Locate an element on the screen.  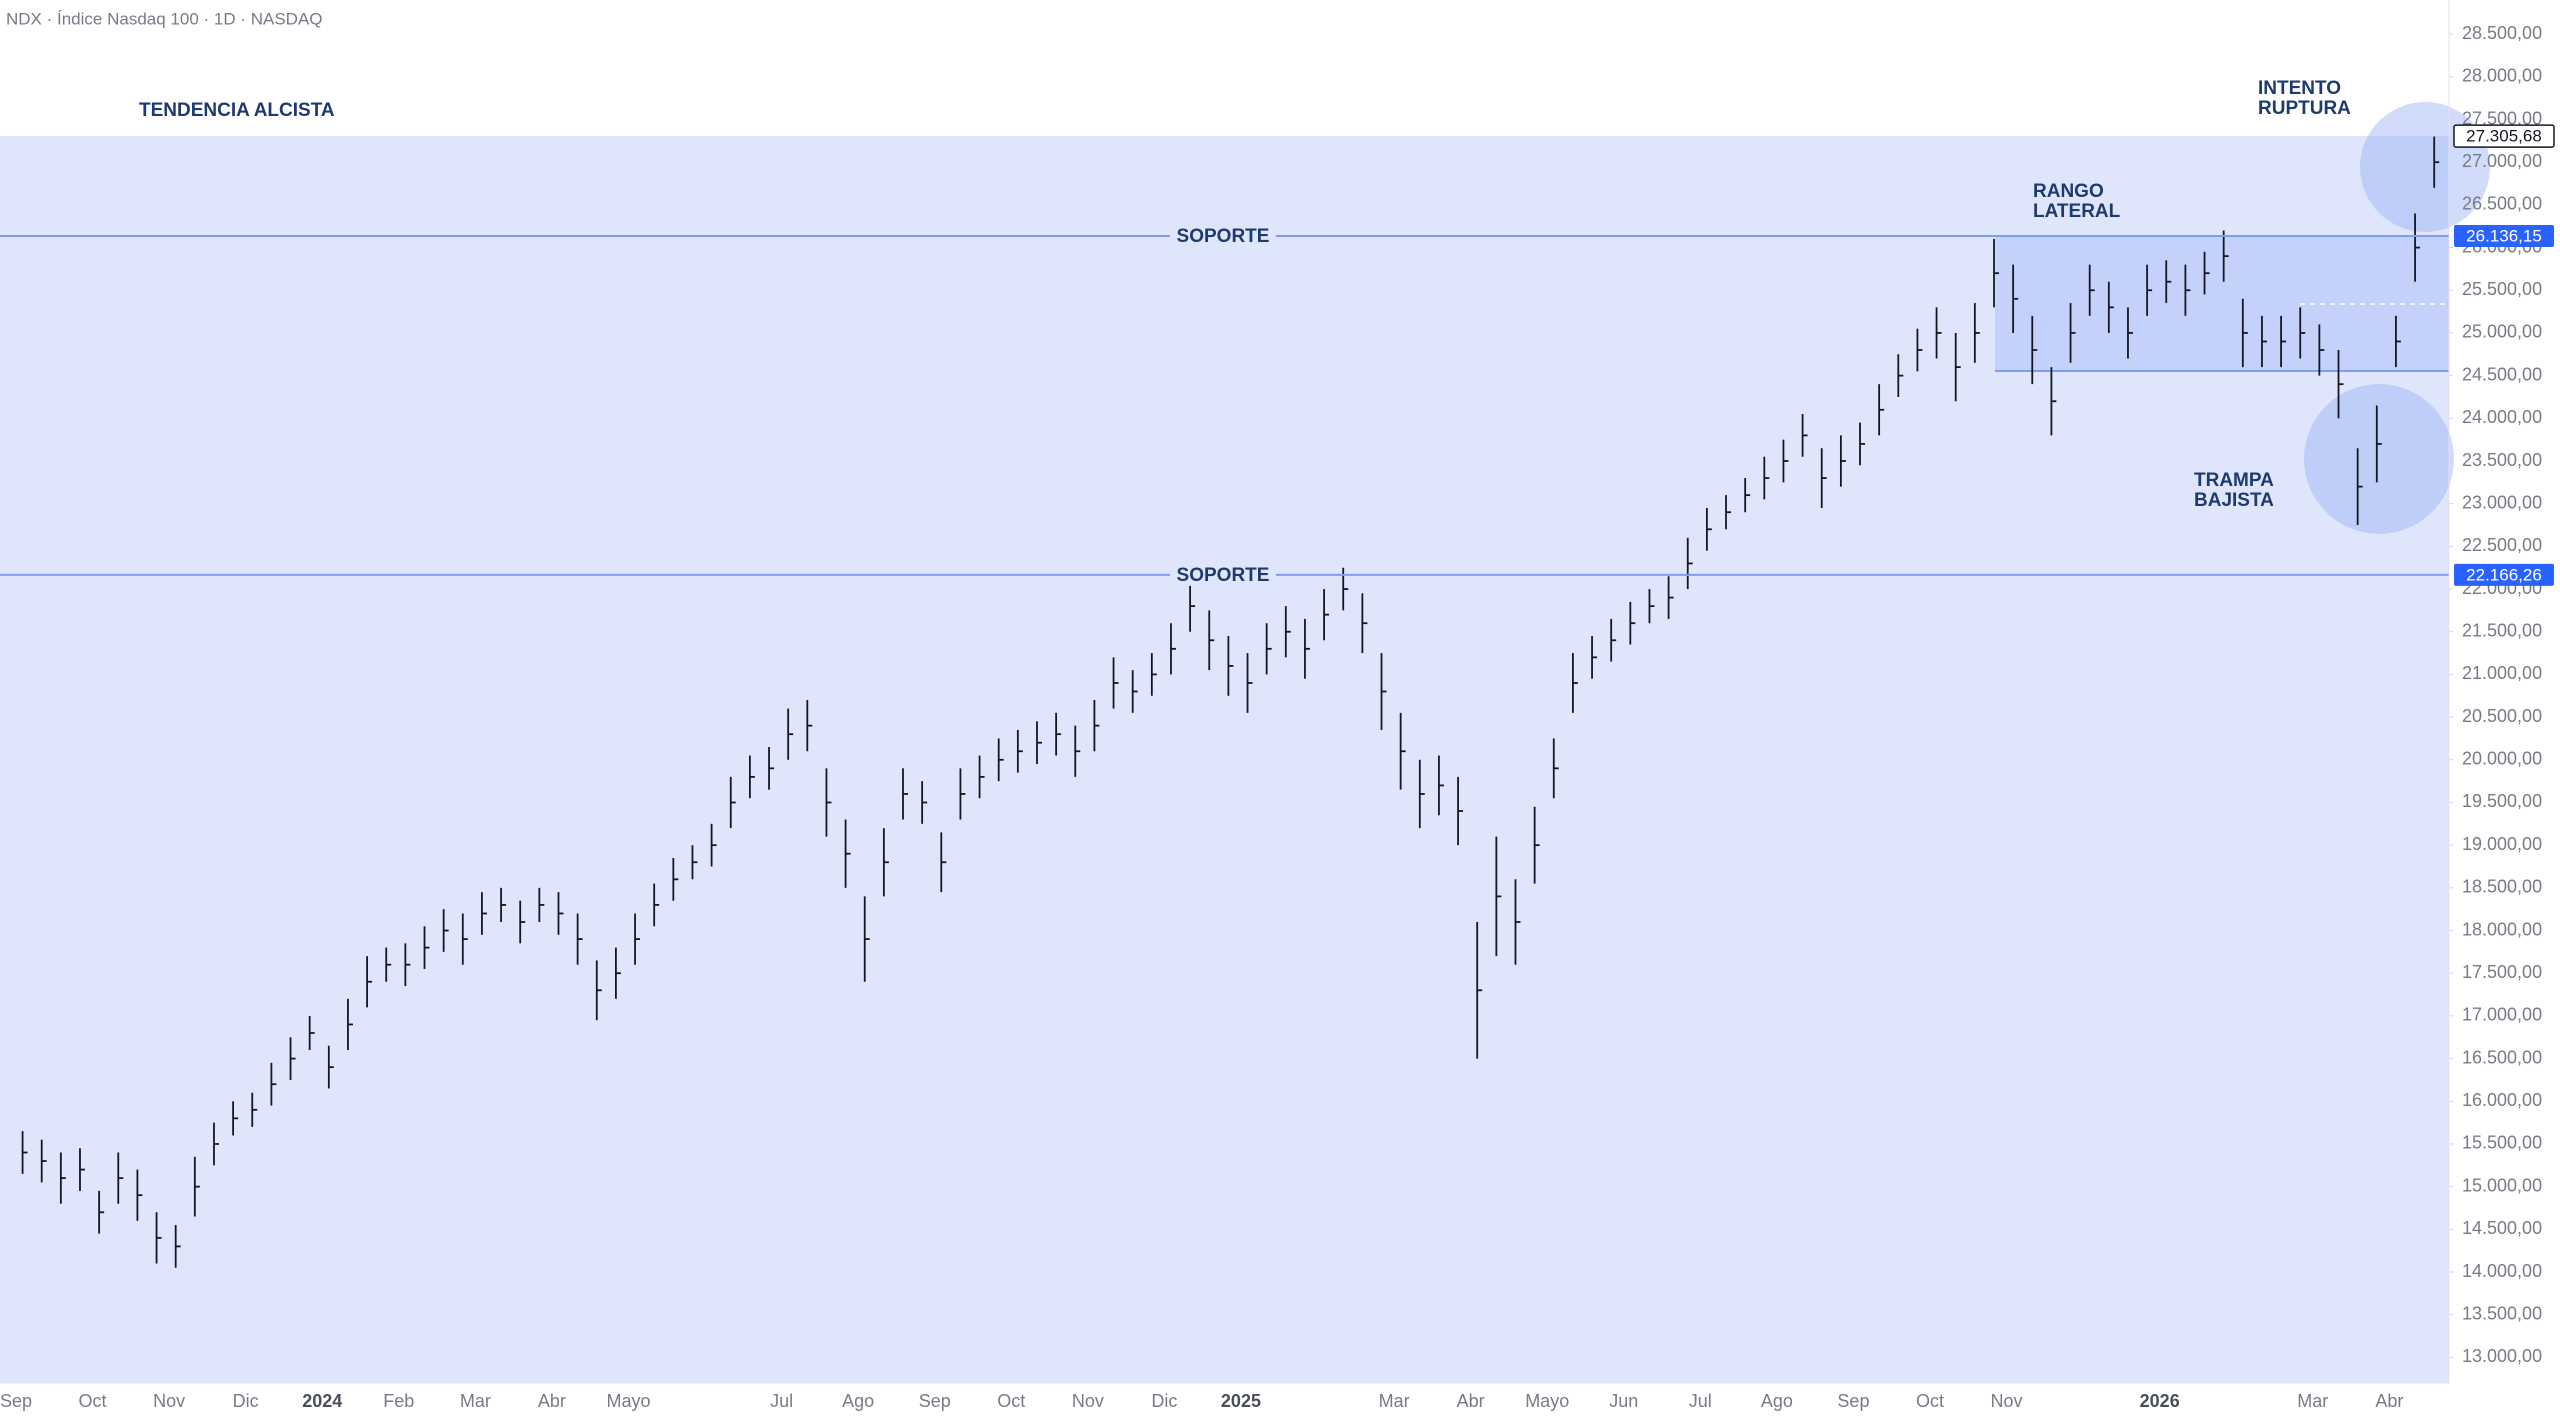
y-tick-label: 13.000,00 is located at coordinates (2502, 1356).